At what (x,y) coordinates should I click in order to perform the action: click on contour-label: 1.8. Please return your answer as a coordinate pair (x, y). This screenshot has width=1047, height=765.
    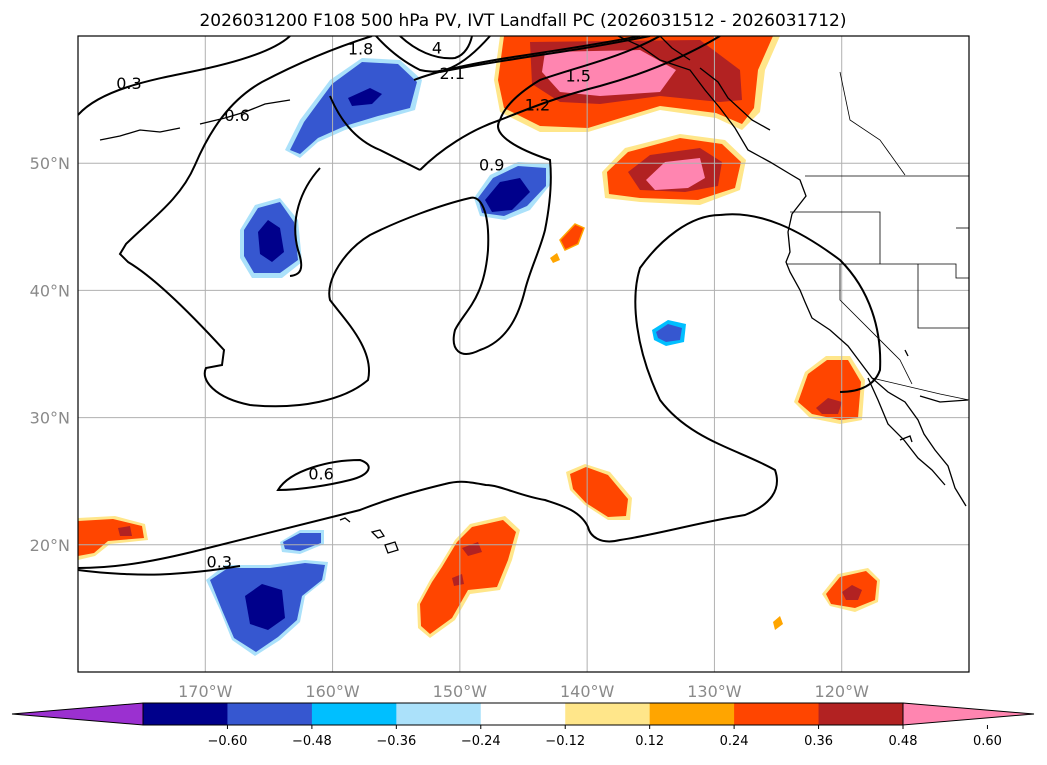
    Looking at the image, I should click on (360, 49).